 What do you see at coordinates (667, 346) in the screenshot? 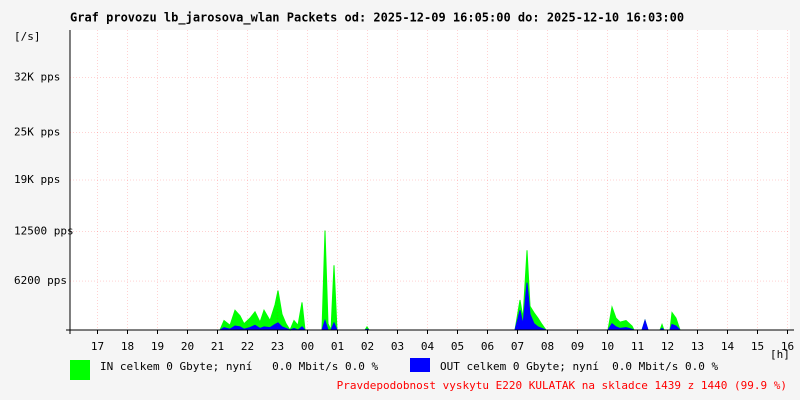
I see `x-tick-label: 12` at bounding box center [667, 346].